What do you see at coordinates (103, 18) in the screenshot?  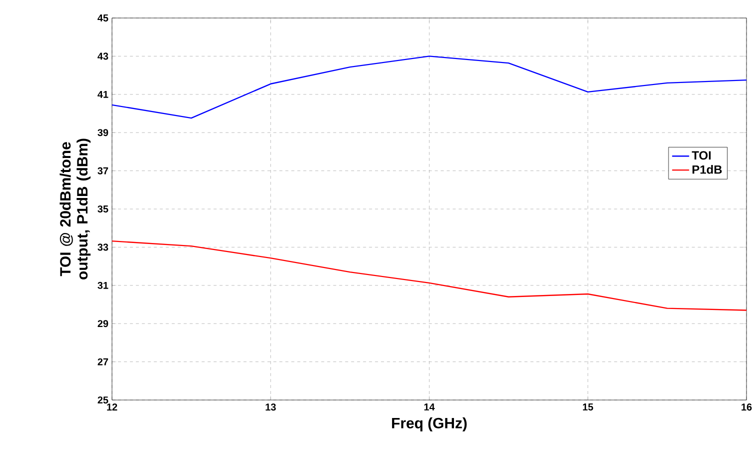 I see `y-tick-label: 45` at bounding box center [103, 18].